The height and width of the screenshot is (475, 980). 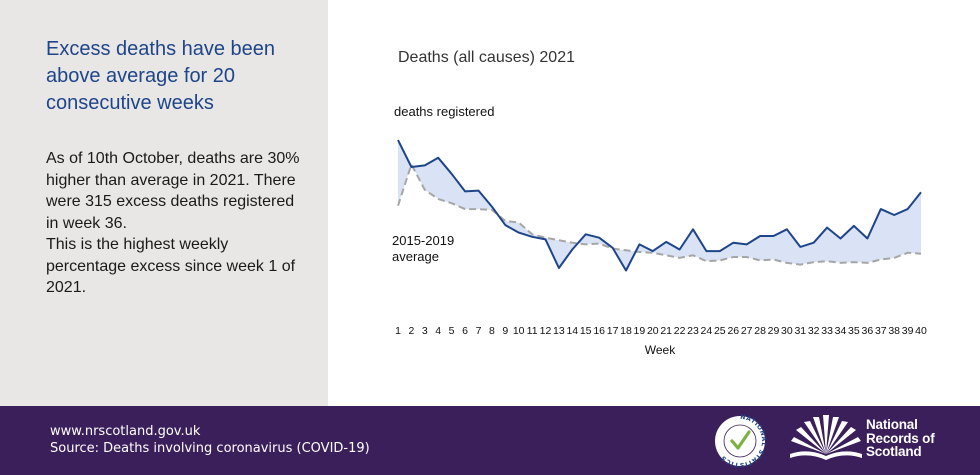 What do you see at coordinates (908, 331) in the screenshot?
I see `x-tick-label: 39` at bounding box center [908, 331].